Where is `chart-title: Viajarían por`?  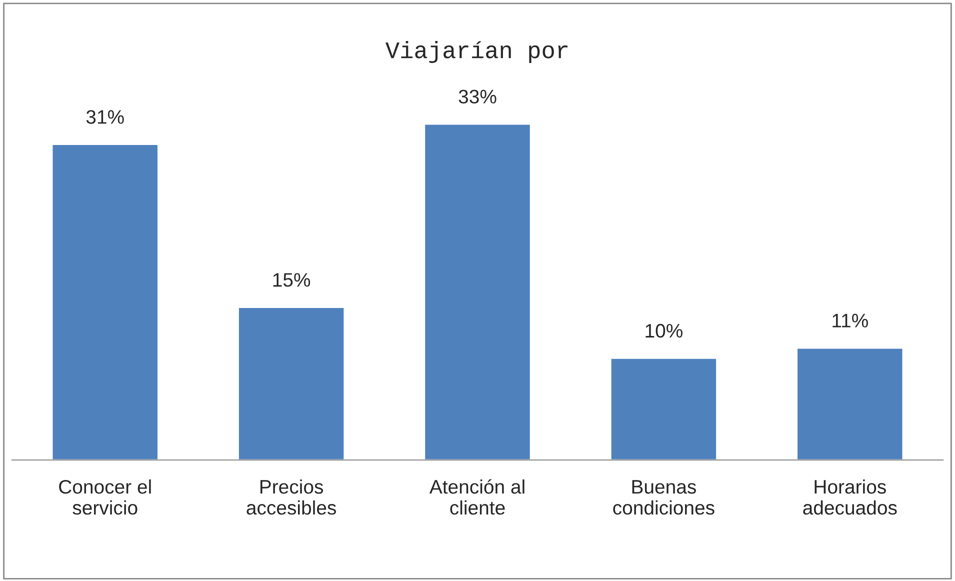 chart-title: Viajarían por is located at coordinates (477, 52).